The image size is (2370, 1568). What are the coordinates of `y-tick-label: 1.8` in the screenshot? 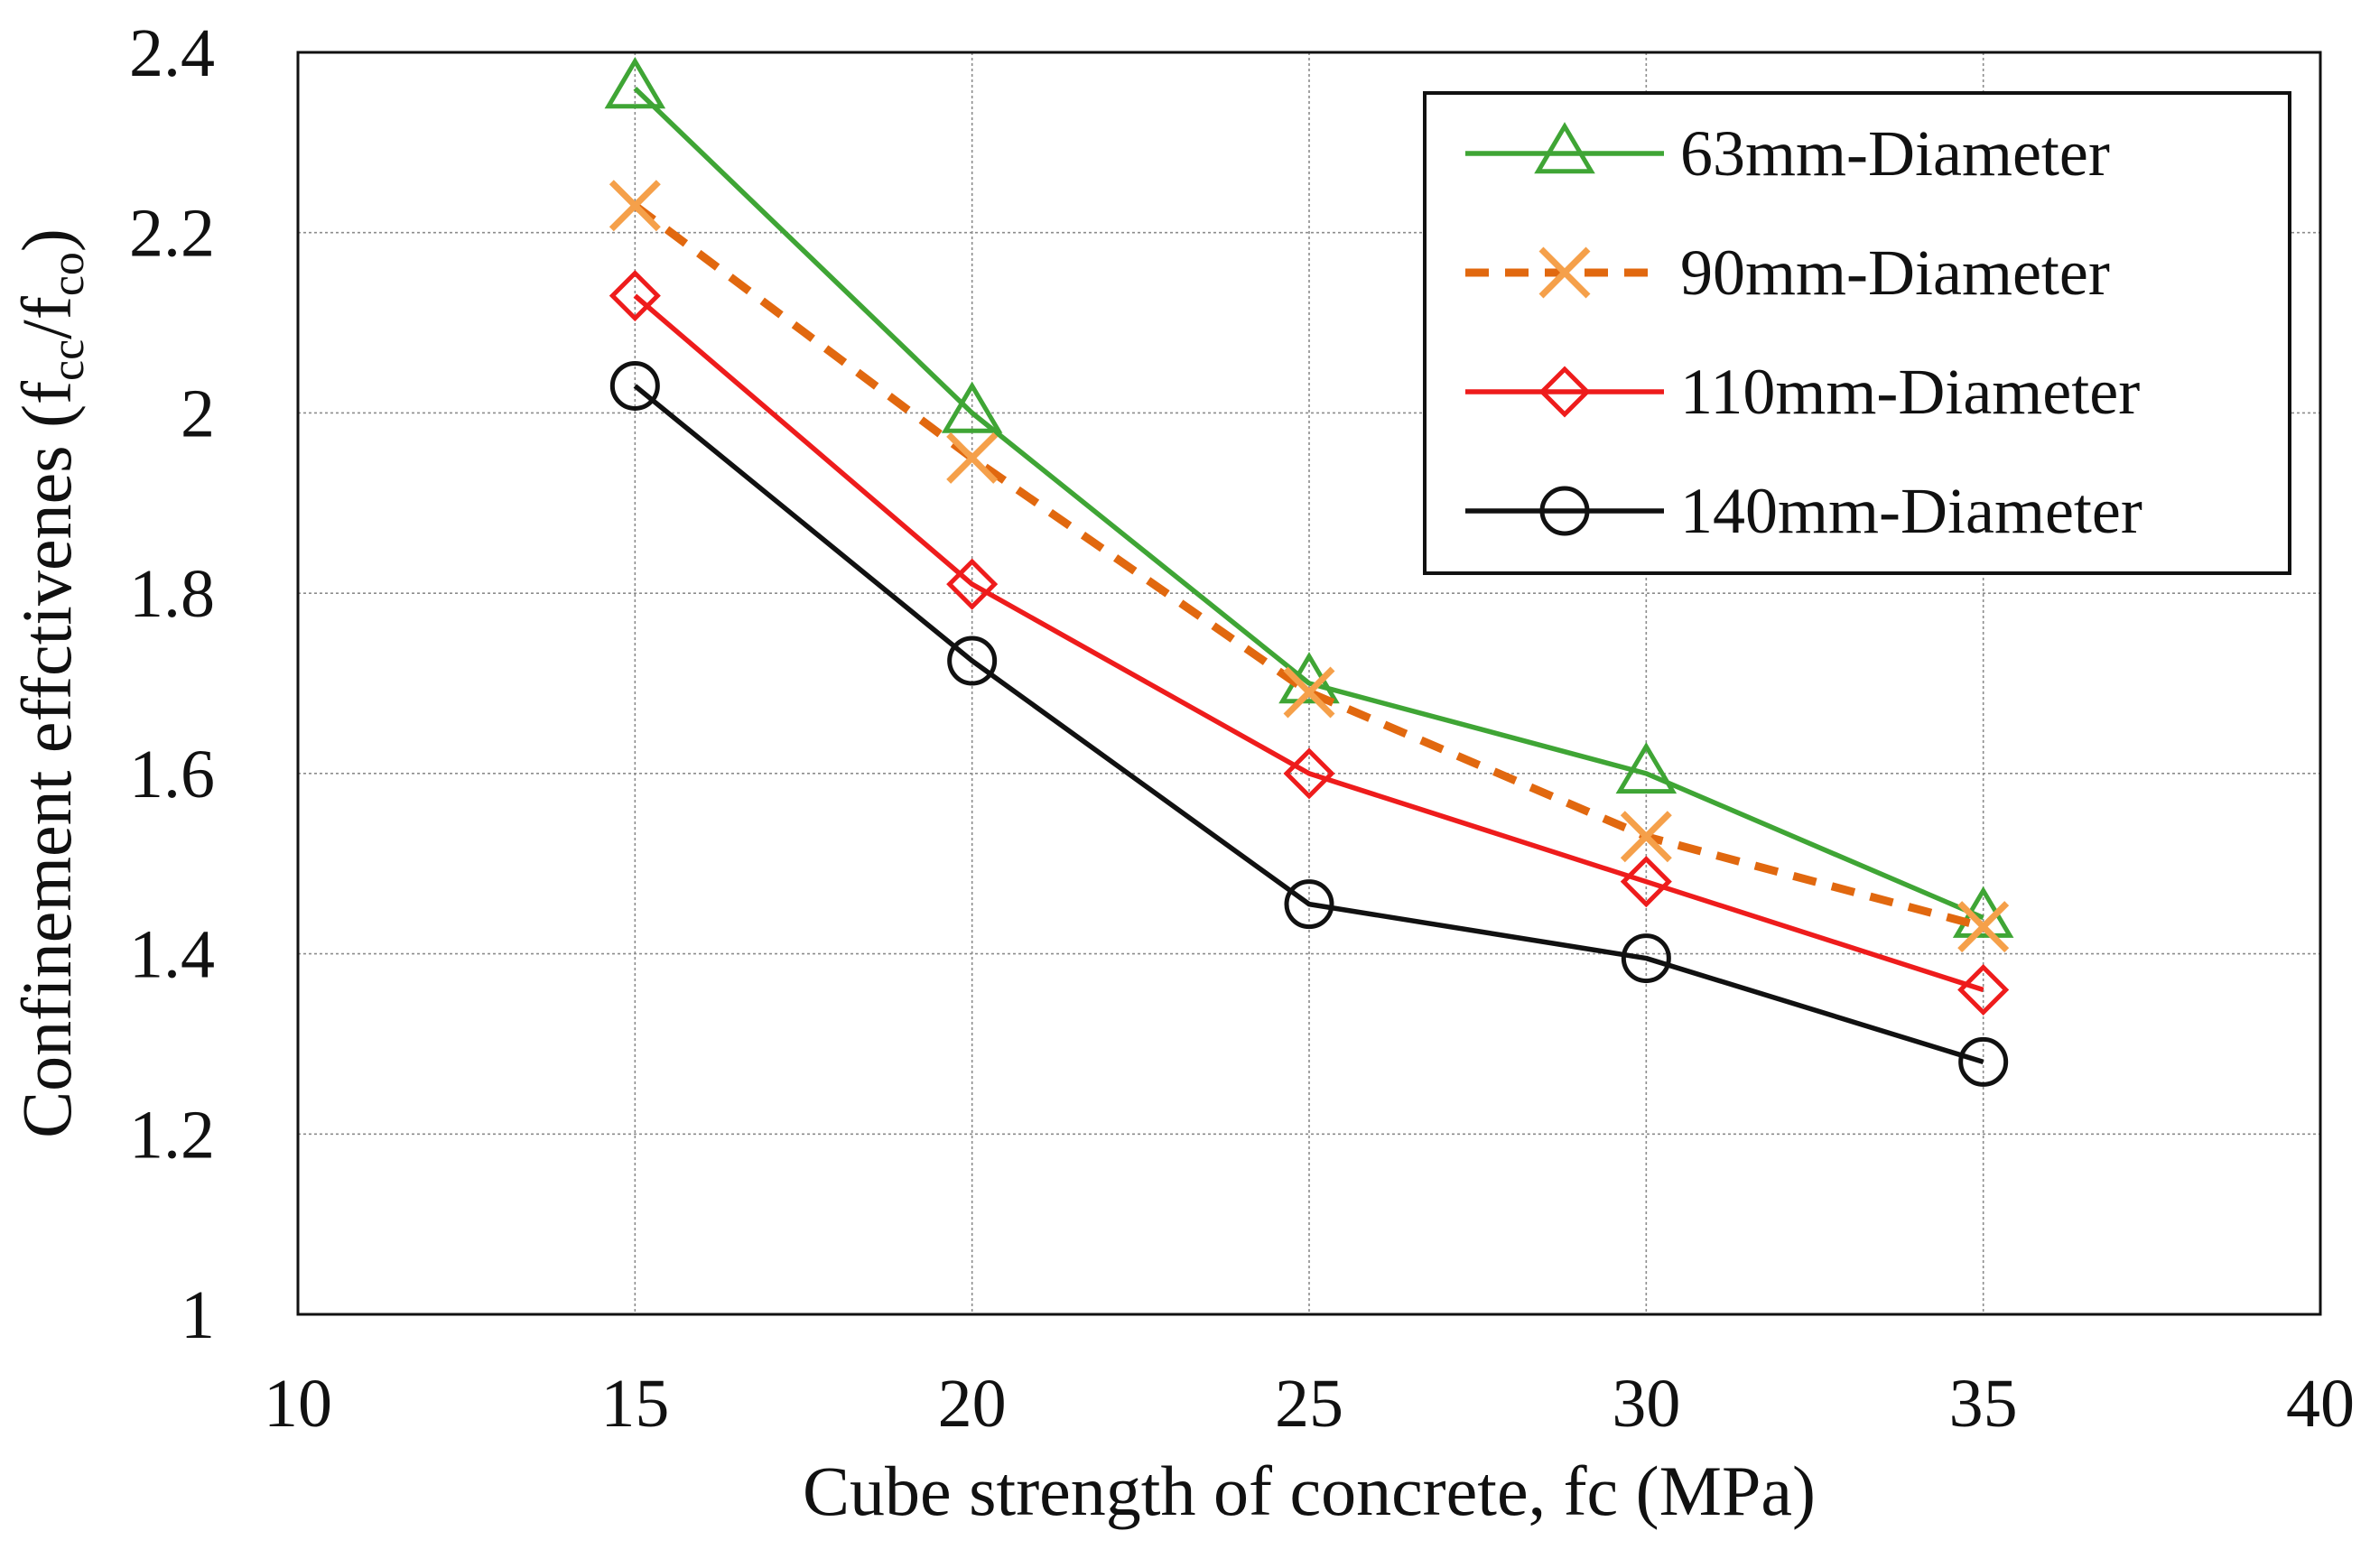 It's located at (172, 594).